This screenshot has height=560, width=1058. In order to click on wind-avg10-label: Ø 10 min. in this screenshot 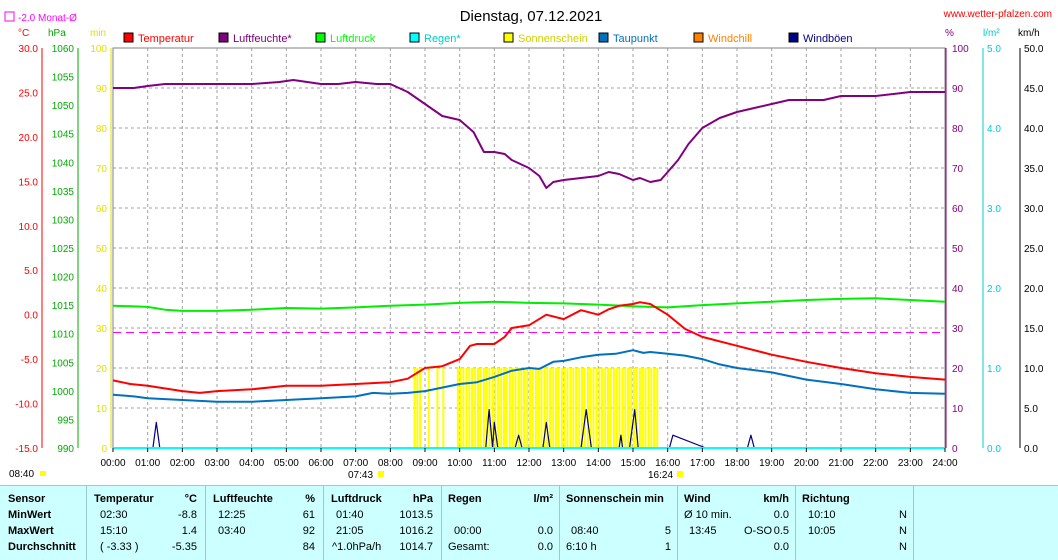, I will do `click(708, 515)`.